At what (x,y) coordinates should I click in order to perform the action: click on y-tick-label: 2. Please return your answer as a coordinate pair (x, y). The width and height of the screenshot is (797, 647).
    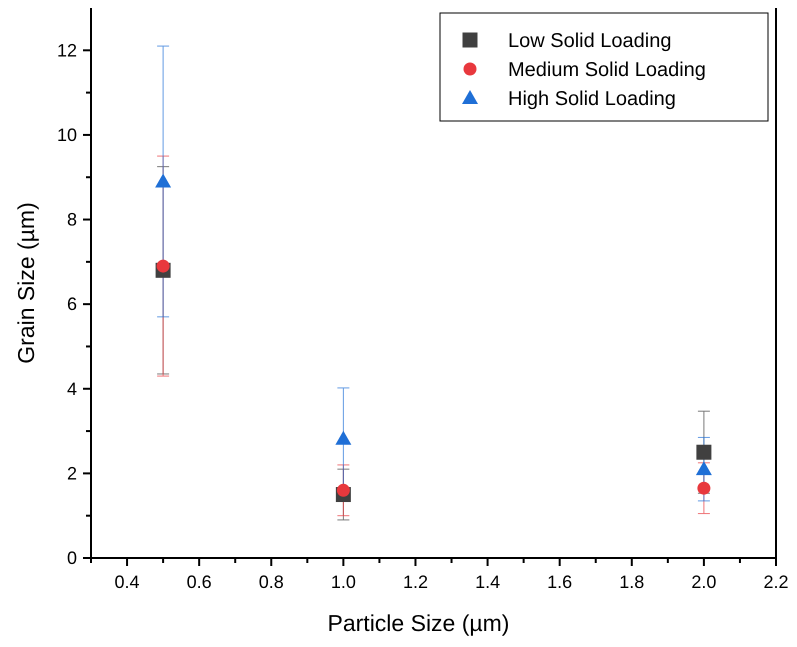
    Looking at the image, I should click on (71, 473).